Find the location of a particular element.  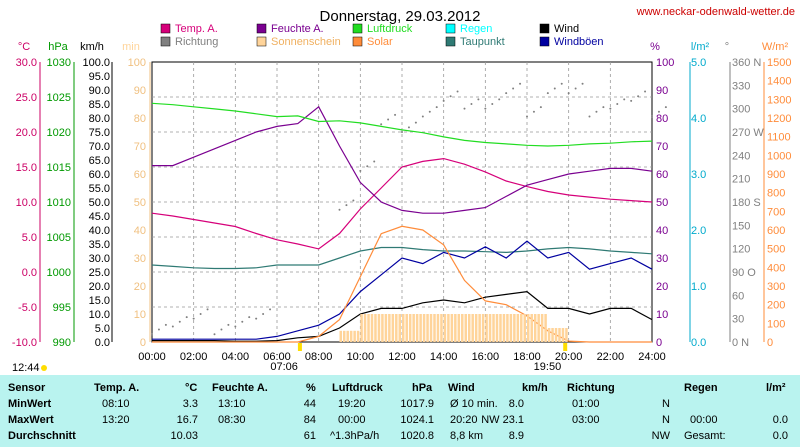

axis-unit-wind: km/h is located at coordinates (92, 47).